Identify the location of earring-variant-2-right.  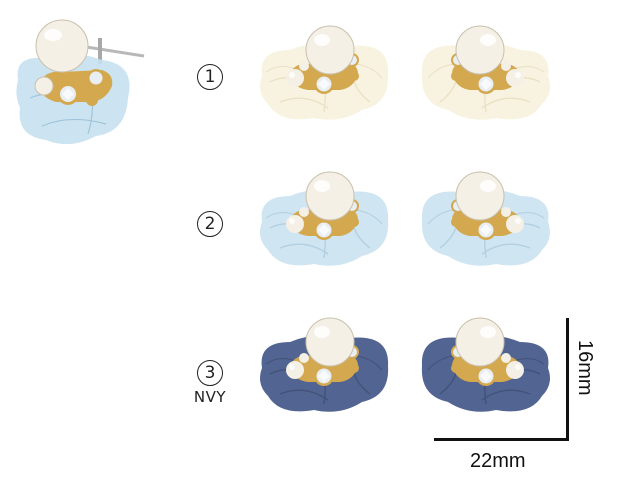
(485, 218).